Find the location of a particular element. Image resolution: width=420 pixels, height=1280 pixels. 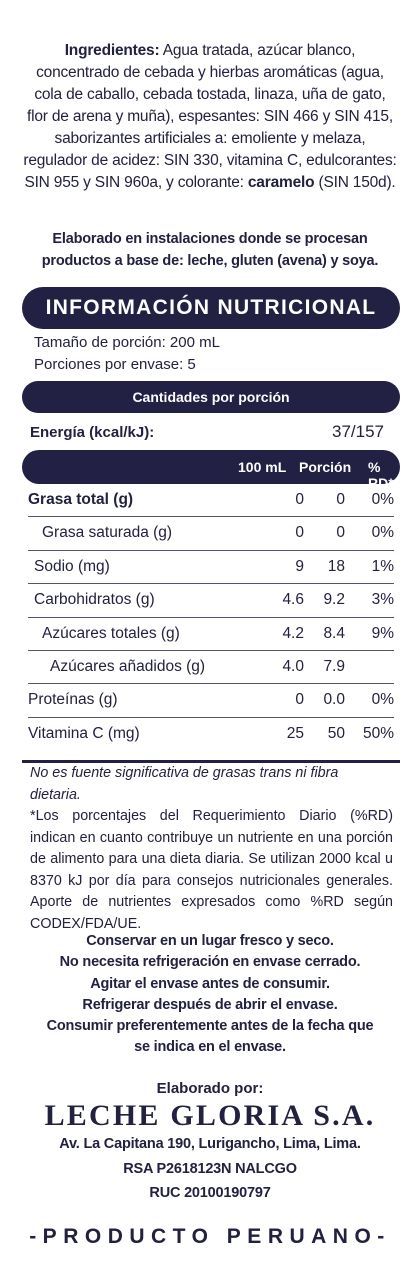

storage-line: Conservar en un lugar fresco y seco. is located at coordinates (210, 941).